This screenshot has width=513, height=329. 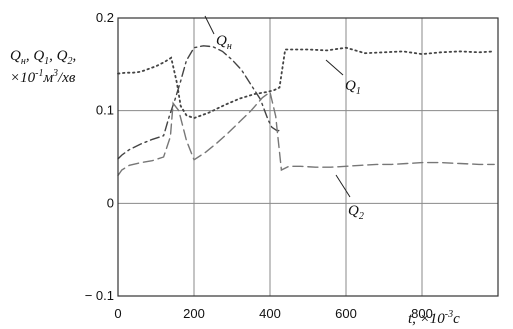 I want to click on x-tick-label: 400, so click(x=270, y=313).